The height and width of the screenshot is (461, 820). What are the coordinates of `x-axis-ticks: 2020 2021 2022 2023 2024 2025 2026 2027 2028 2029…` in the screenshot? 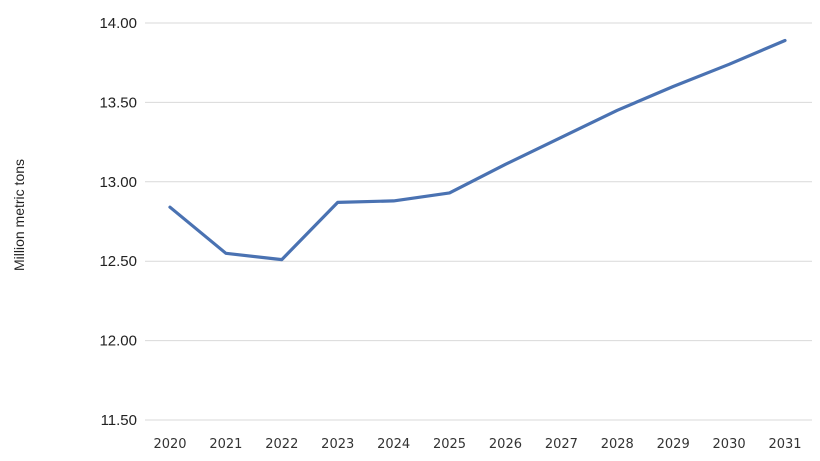 It's located at (477, 444).